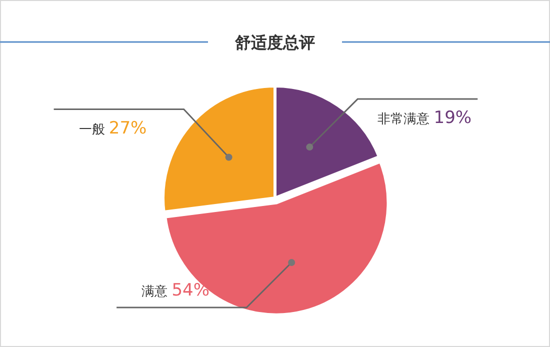 This screenshot has height=347, width=550. What do you see at coordinates (93, 130) in the screenshot?
I see `slice-label: 一般` at bounding box center [93, 130].